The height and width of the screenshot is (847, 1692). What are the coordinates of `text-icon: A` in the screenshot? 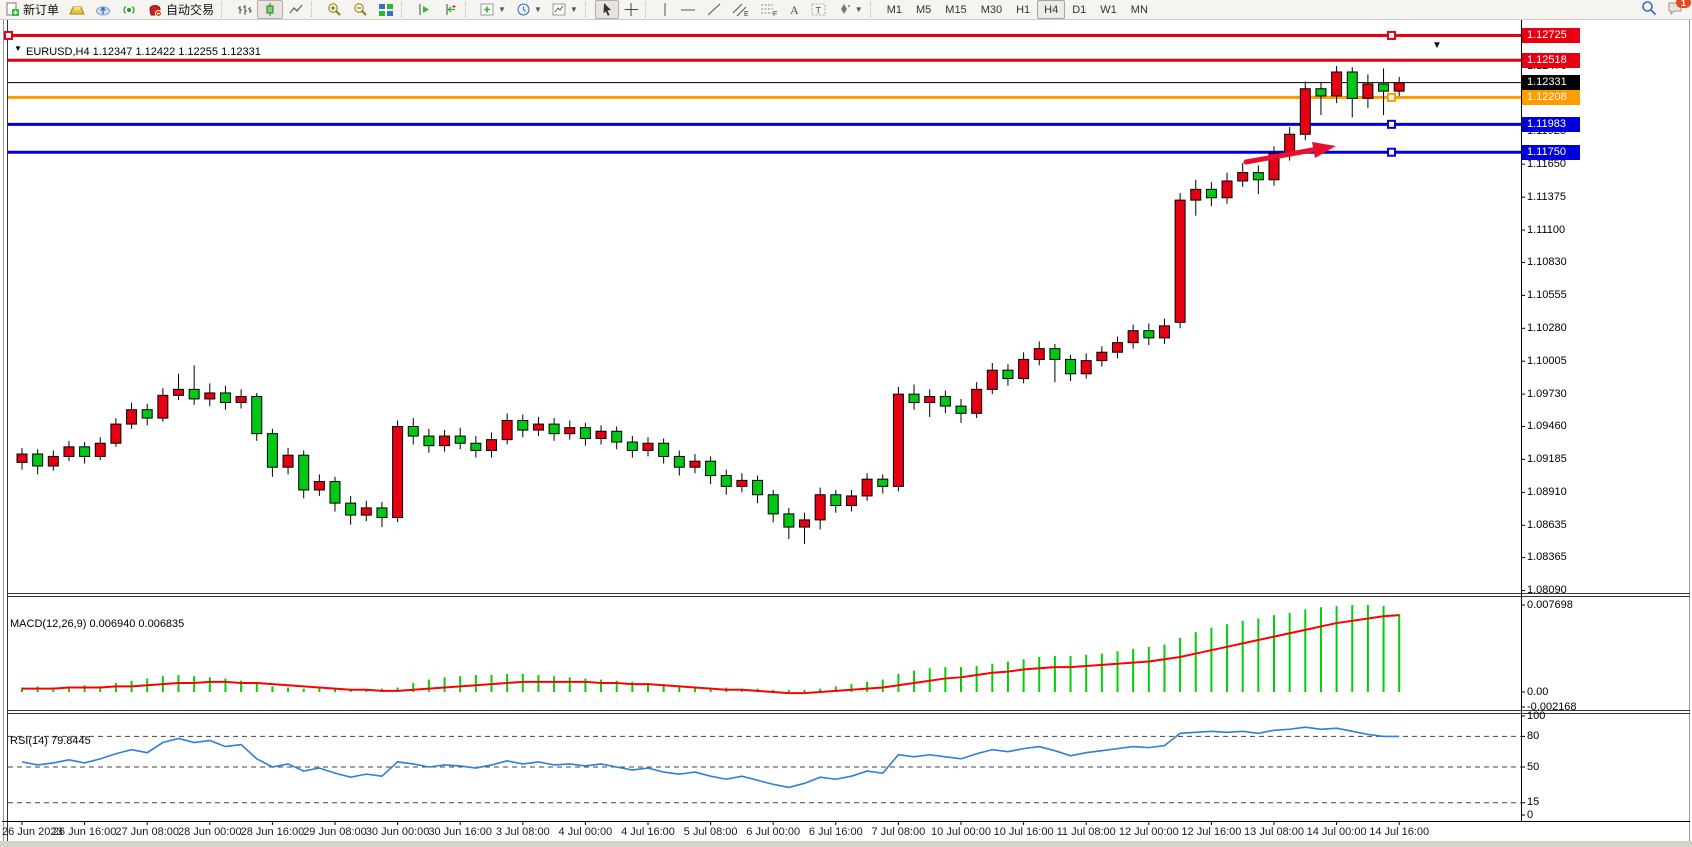 It's located at (794, 9).